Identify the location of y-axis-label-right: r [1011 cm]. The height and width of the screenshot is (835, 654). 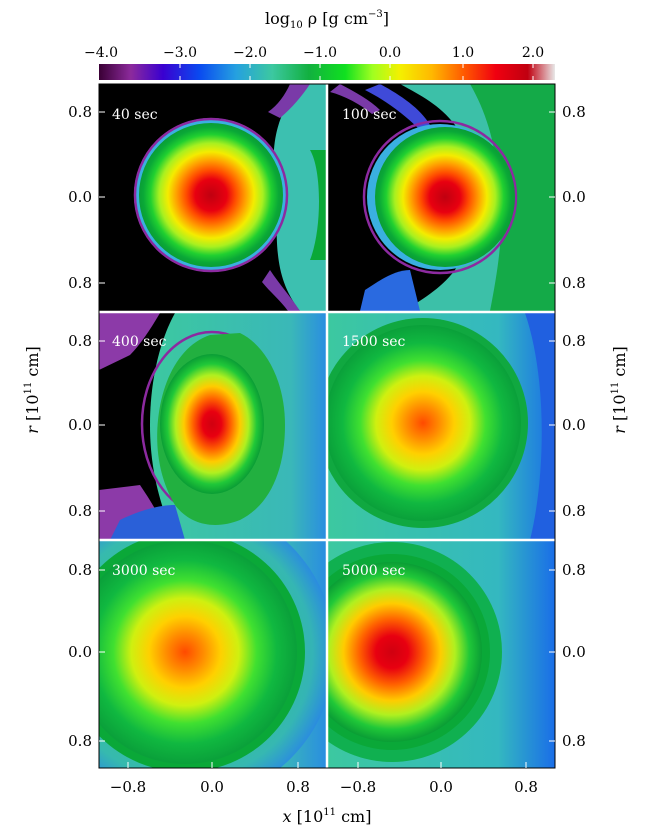
(619, 390).